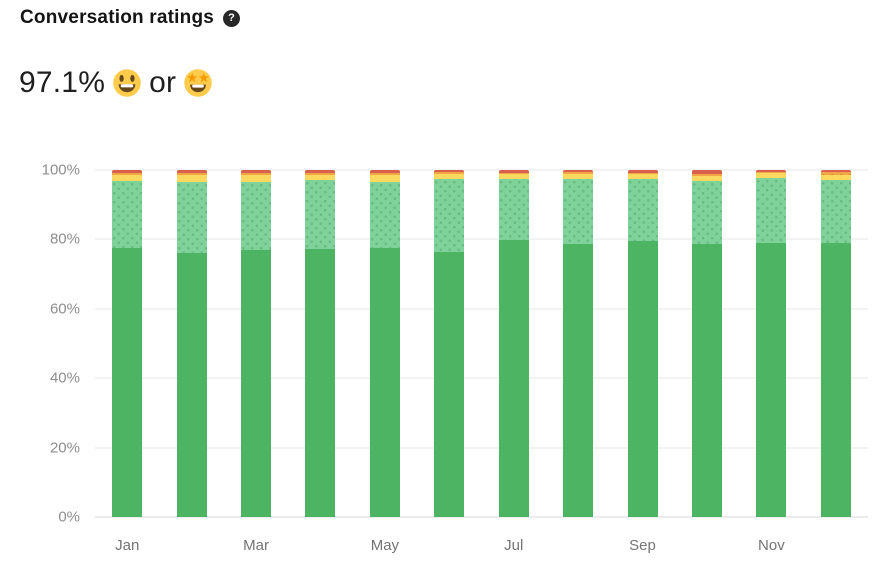  I want to click on bar-feb, so click(191, 343).